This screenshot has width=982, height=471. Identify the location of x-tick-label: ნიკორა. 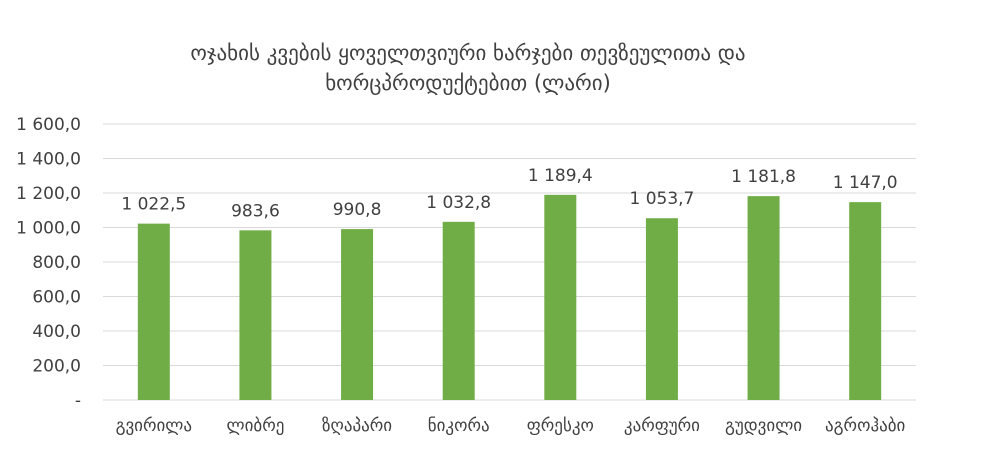
(459, 426).